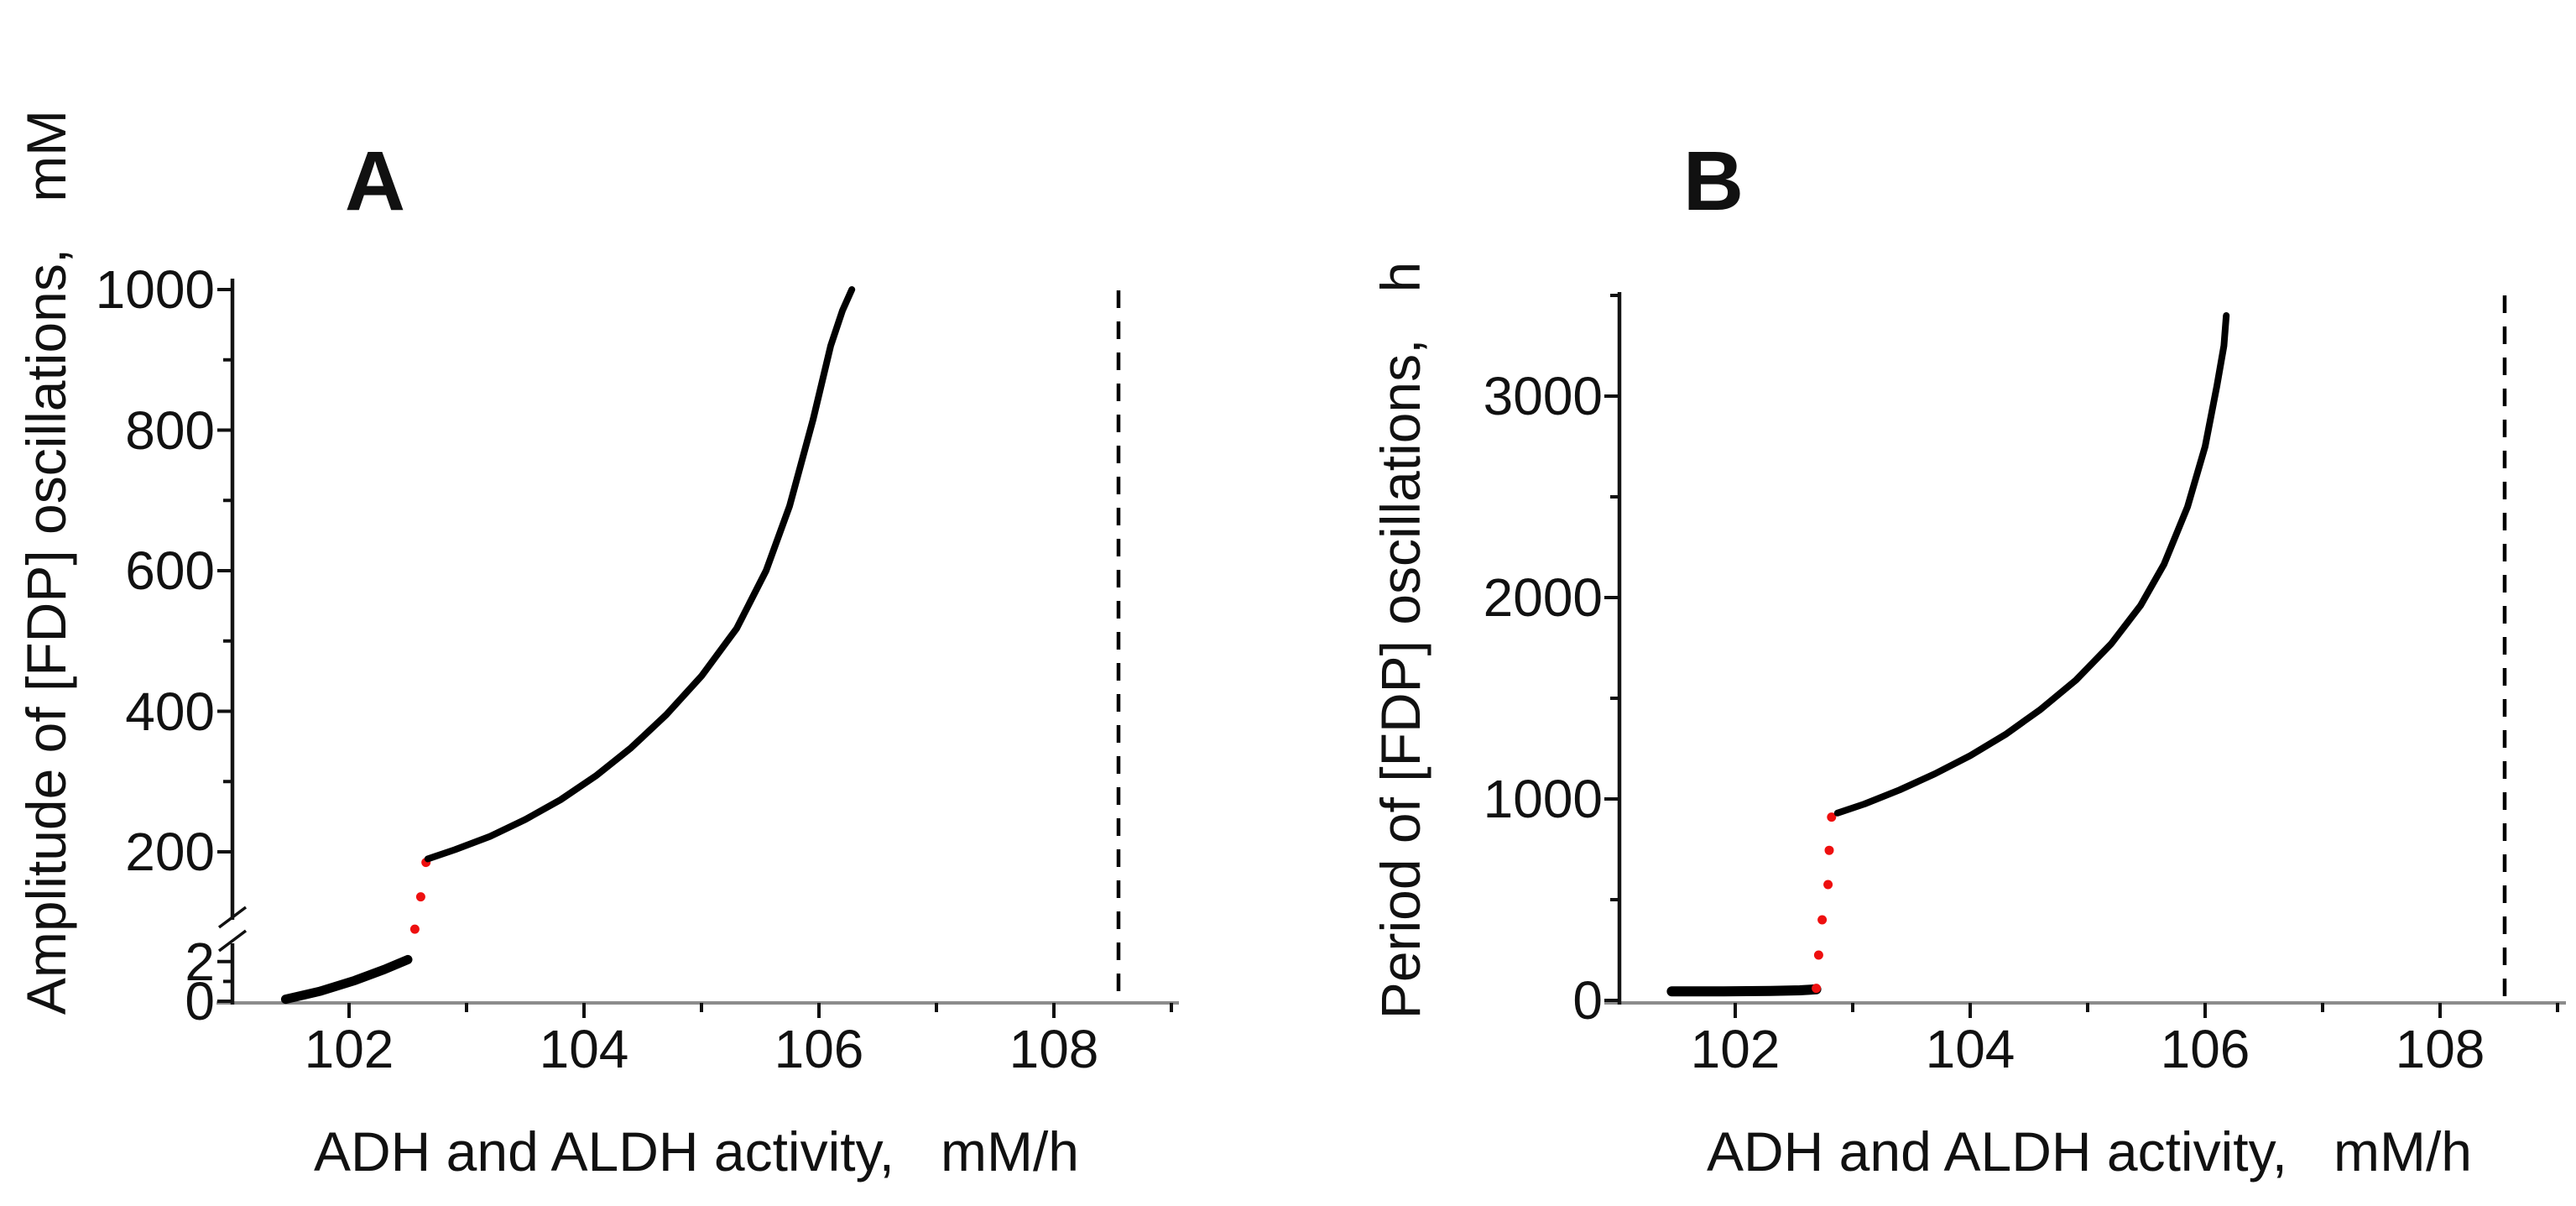 This screenshot has height=1206, width=2576. What do you see at coordinates (1400, 640) in the screenshot?
I see `panel-b-y-axis-title: Period of [FDP] oscillations, h` at bounding box center [1400, 640].